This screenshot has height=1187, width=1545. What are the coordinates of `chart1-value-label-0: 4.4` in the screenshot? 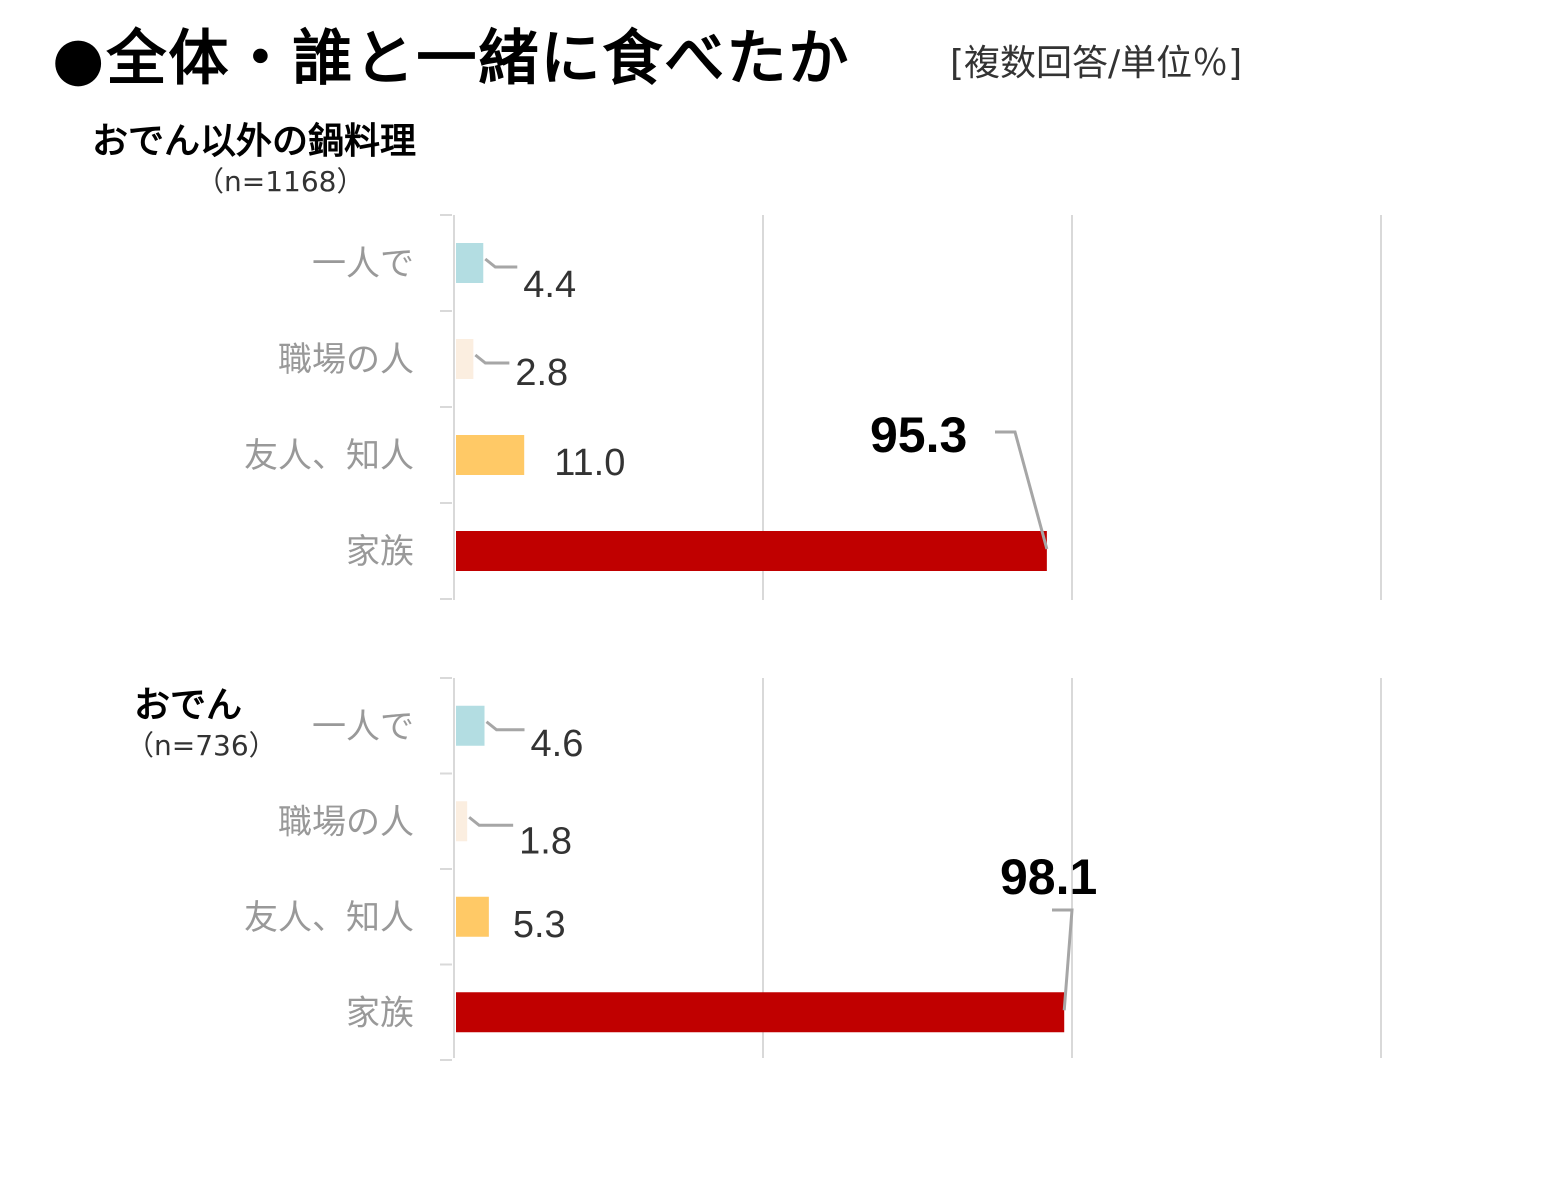 It's located at (549, 285).